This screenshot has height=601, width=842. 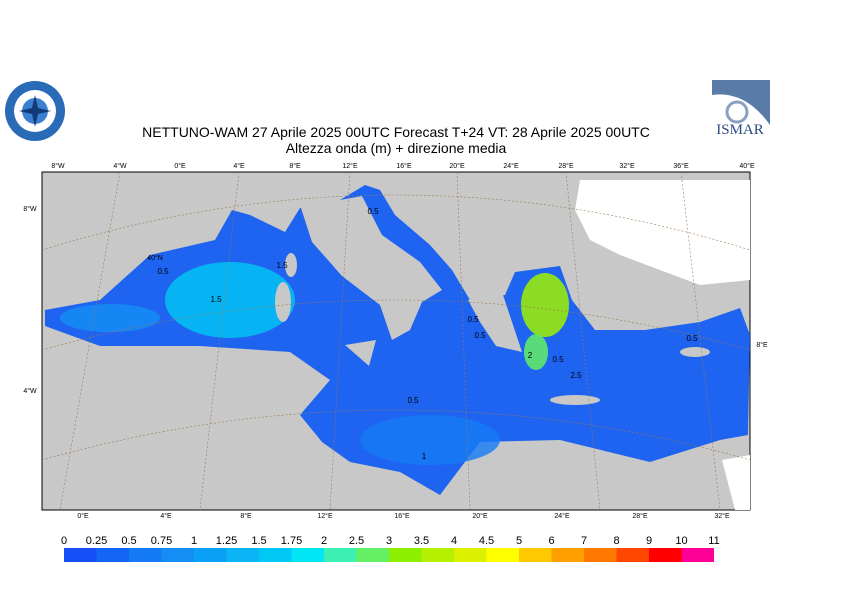 I want to click on lon-label: 8°W, so click(x=58, y=166).